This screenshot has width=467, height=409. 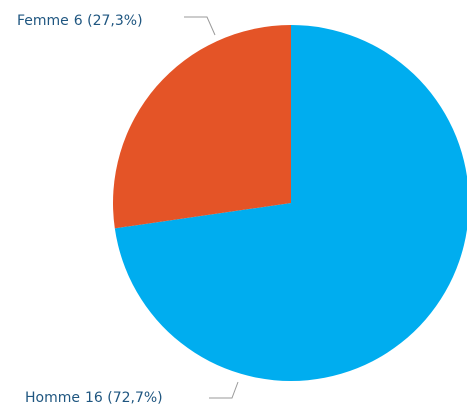 What do you see at coordinates (52, 398) in the screenshot?
I see `slice-label-name: Homme` at bounding box center [52, 398].